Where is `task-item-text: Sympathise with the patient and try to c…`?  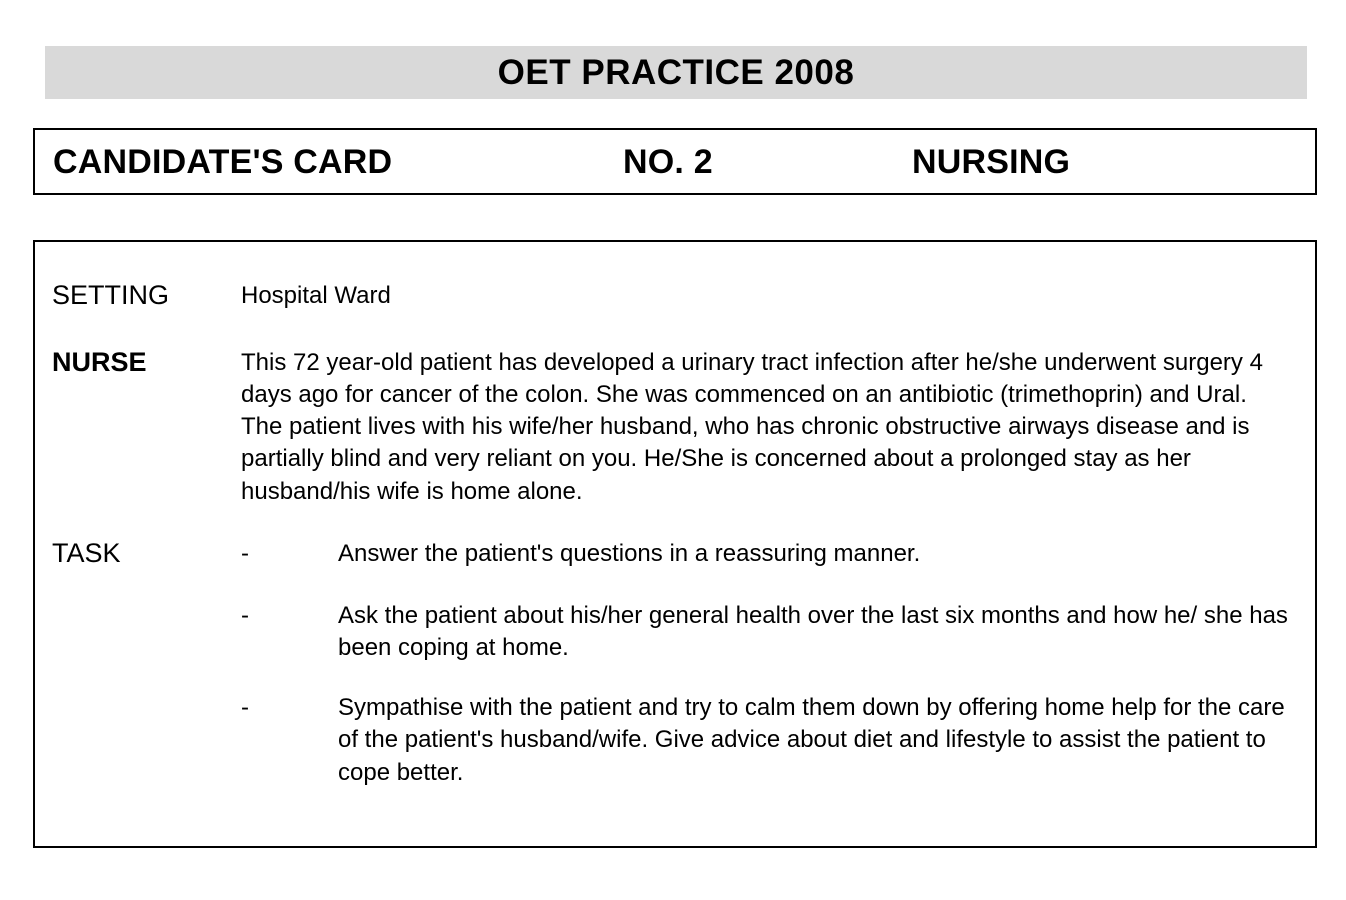 task-item-text: Sympathise with the patient and try to c… is located at coordinates (811, 740).